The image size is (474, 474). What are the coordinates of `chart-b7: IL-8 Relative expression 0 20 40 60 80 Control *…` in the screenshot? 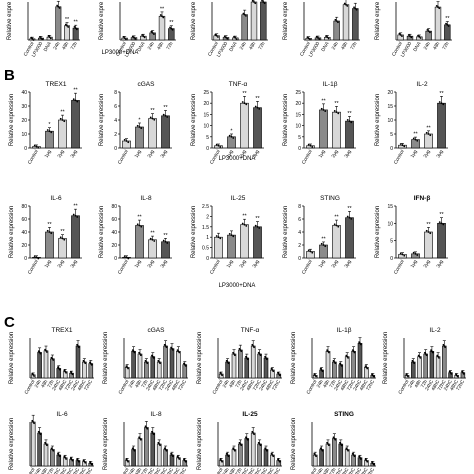 It's located at (135, 235).